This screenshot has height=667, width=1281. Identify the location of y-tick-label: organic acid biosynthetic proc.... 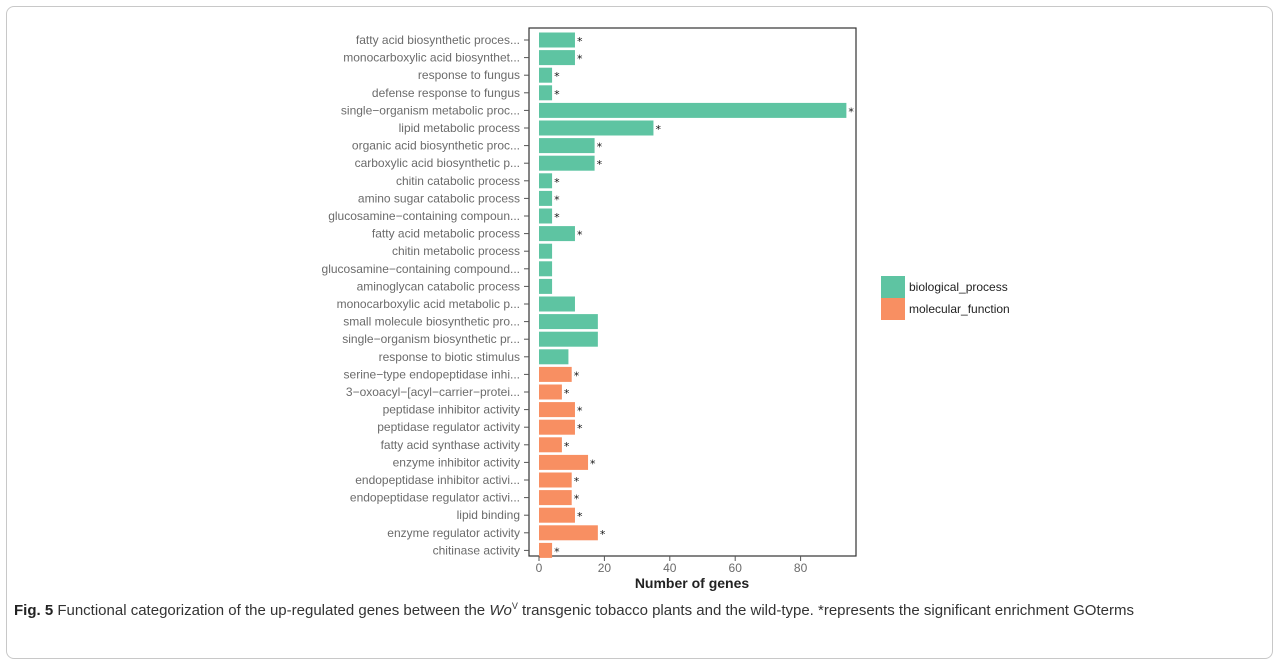
(436, 146).